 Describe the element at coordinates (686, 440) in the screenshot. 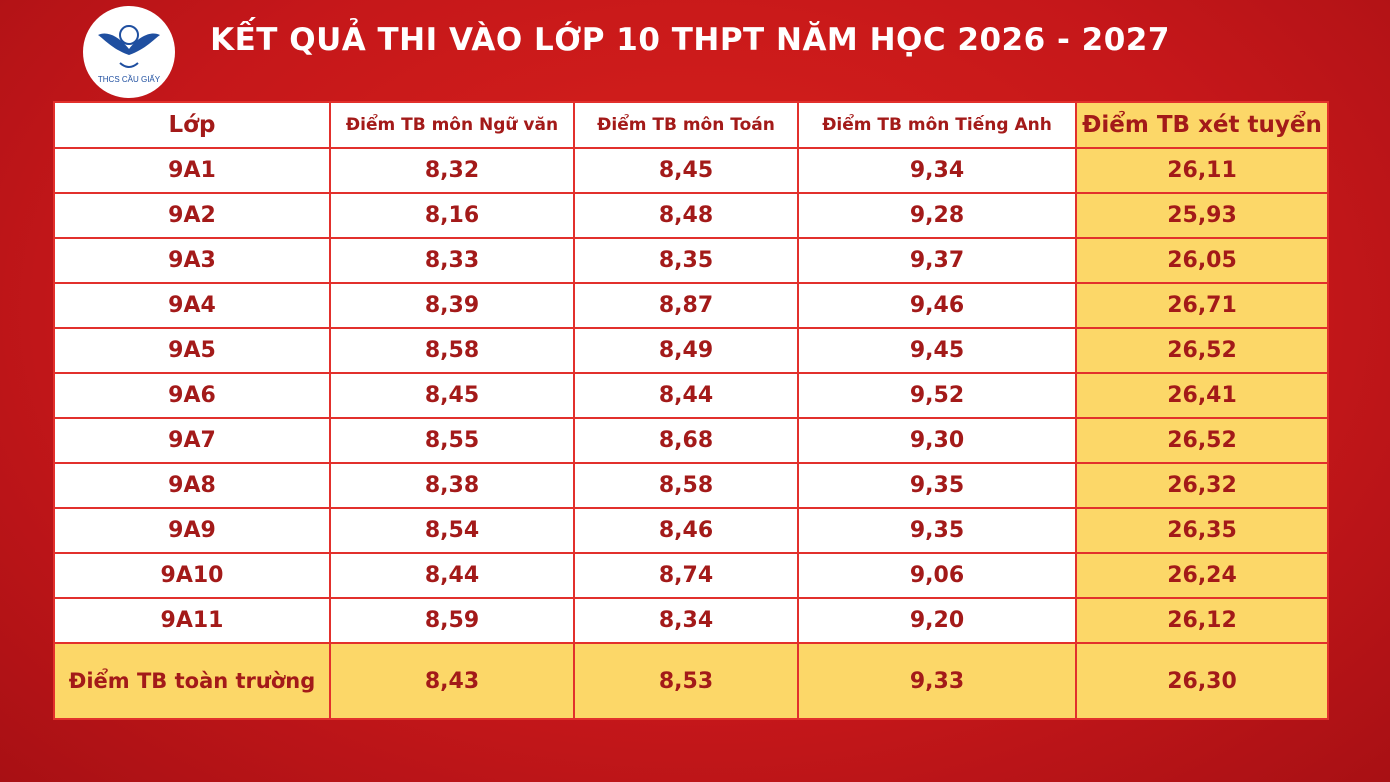

I see `data-row-cell: 8,68` at that location.